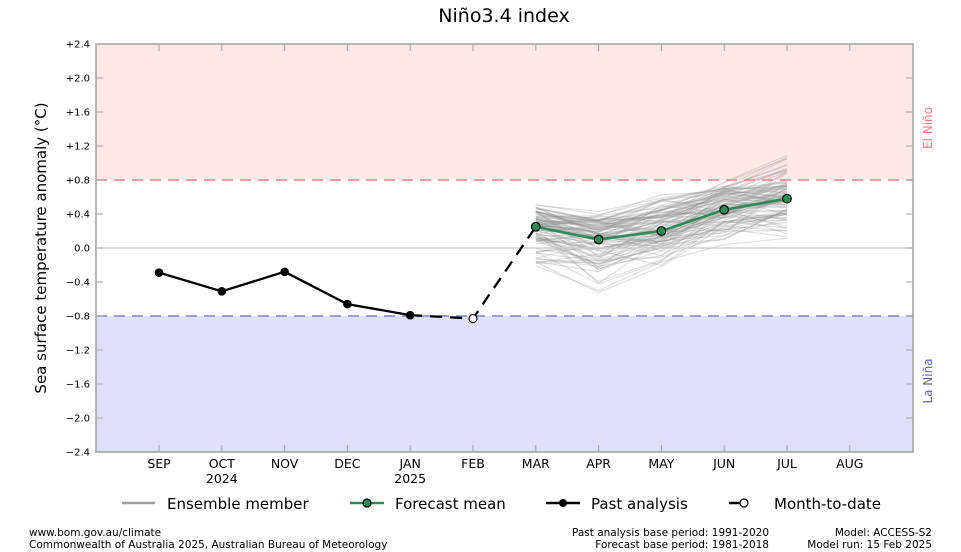 The width and height of the screenshot is (961, 552). What do you see at coordinates (78, 113) in the screenshot?
I see `y-tick-label: +1.6` at bounding box center [78, 113].